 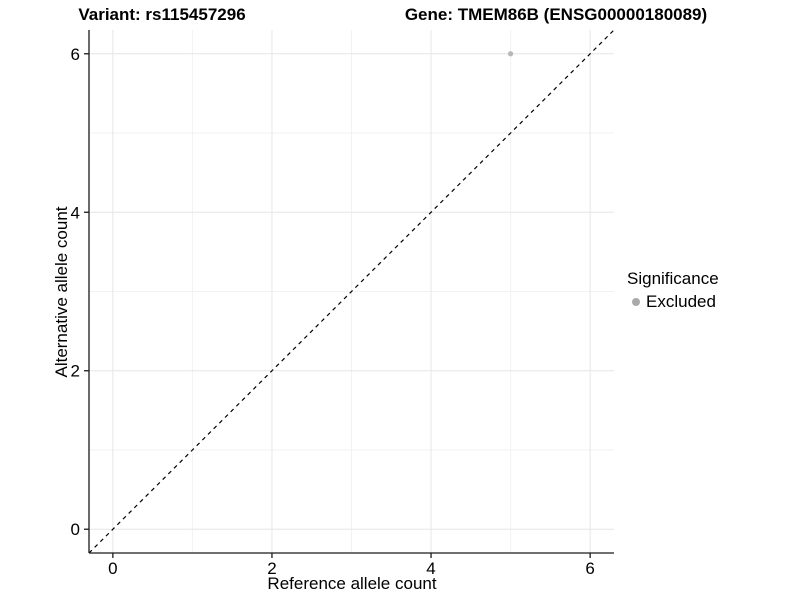 What do you see at coordinates (75, 54) in the screenshot?
I see `y-tick-label: 6` at bounding box center [75, 54].